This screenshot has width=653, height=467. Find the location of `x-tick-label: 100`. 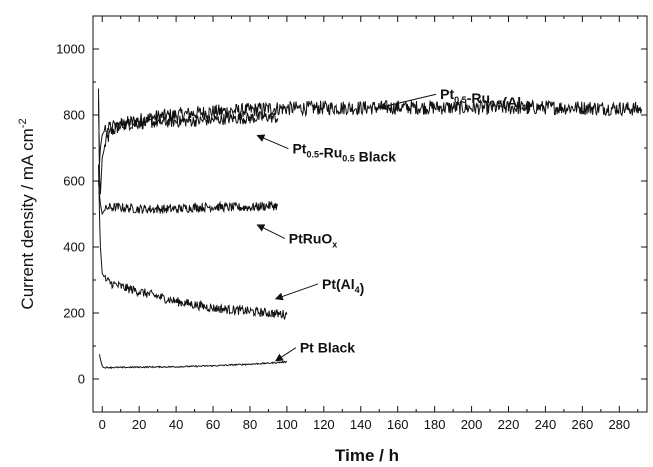

x-tick-label: 100 is located at coordinates (287, 424).